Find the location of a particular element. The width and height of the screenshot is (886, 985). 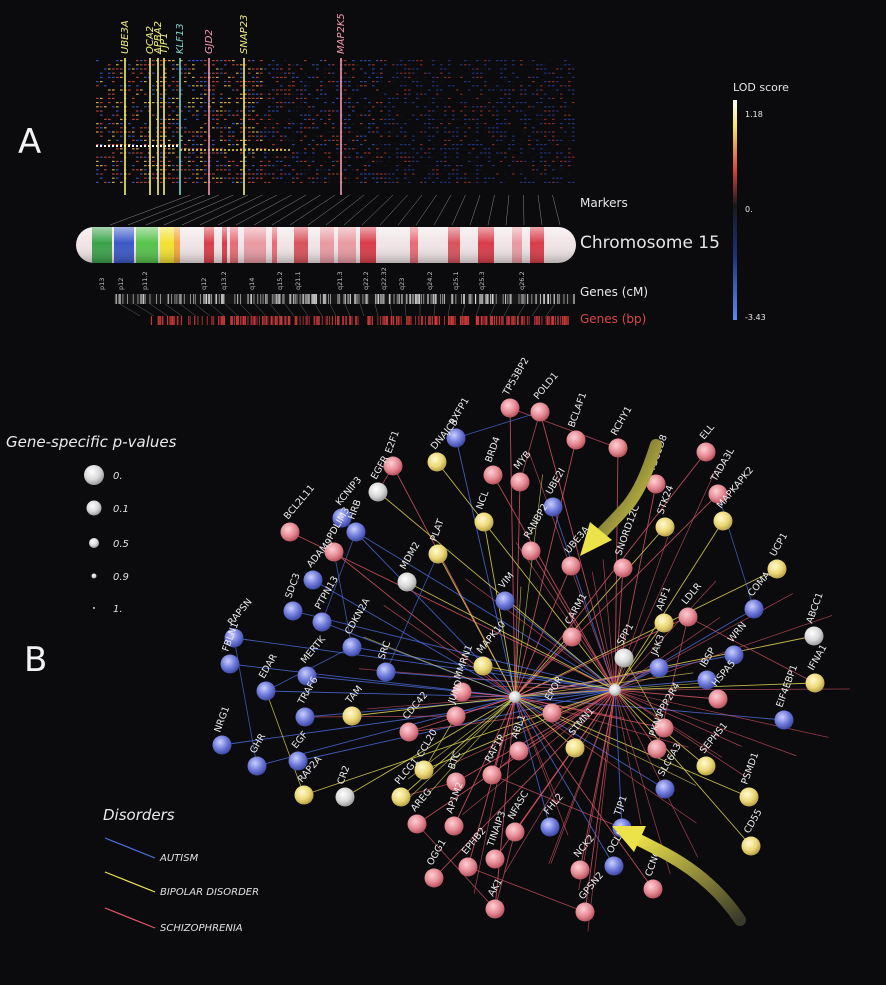

gene-node-ranbp2: RANBP2 is located at coordinates (536, 531).